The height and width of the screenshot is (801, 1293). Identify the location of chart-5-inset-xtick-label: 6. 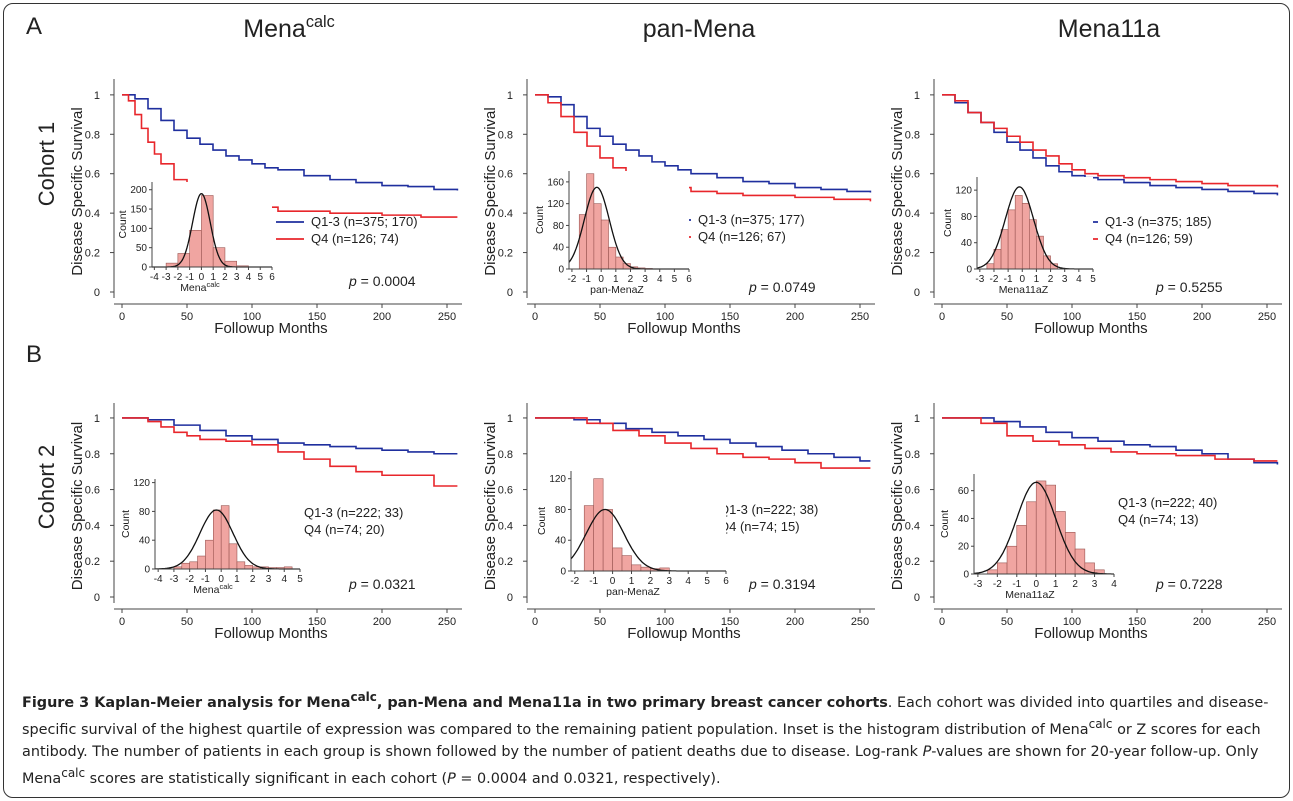
(726, 581).